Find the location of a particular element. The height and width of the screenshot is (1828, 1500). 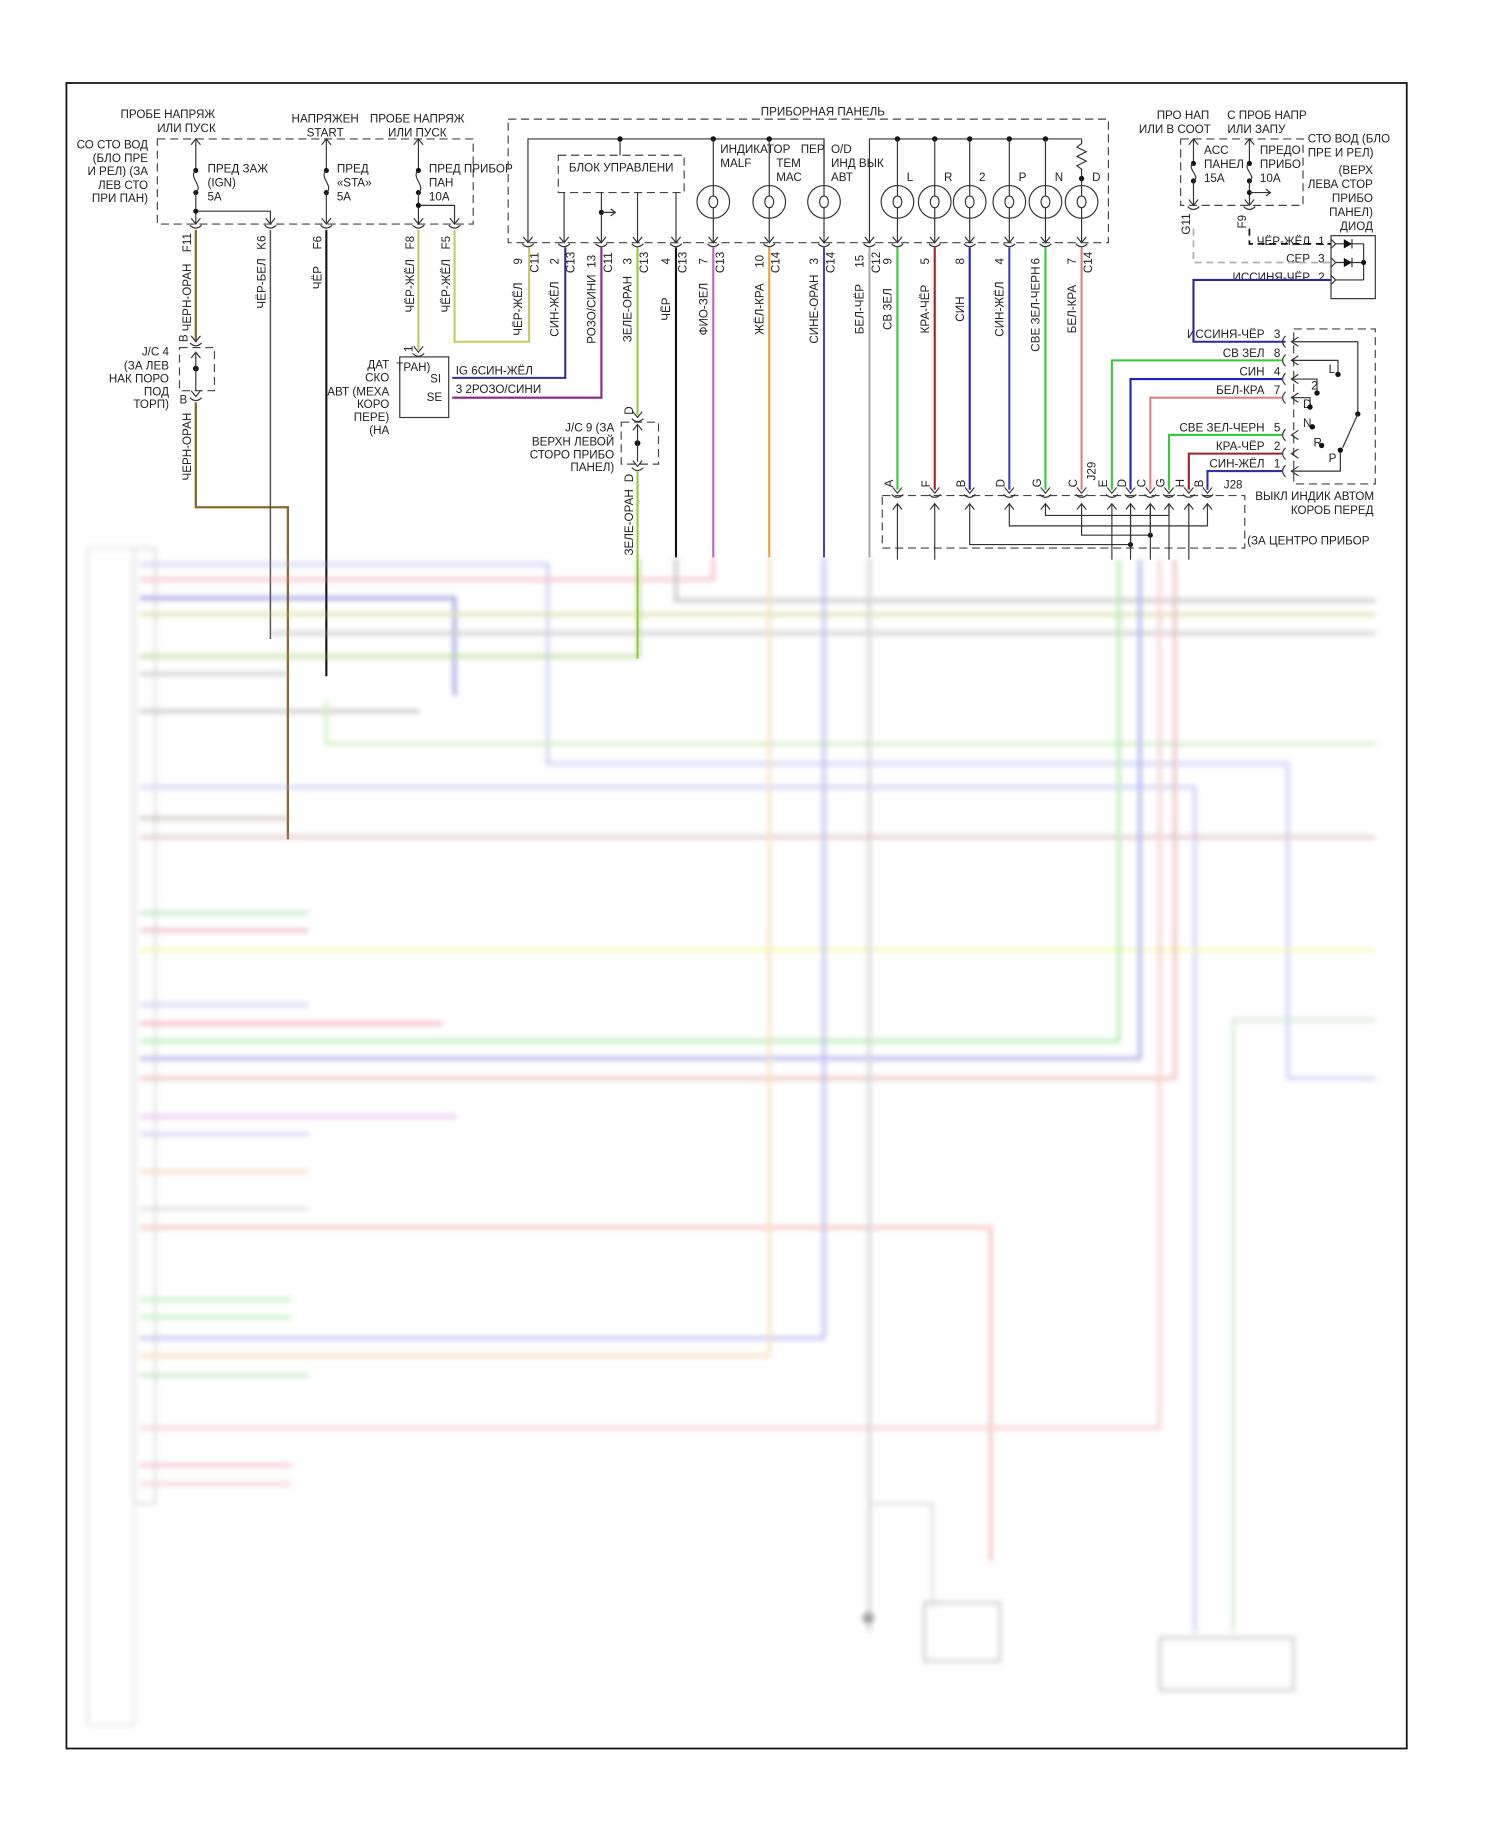

pin-number: 10 is located at coordinates (759, 260).